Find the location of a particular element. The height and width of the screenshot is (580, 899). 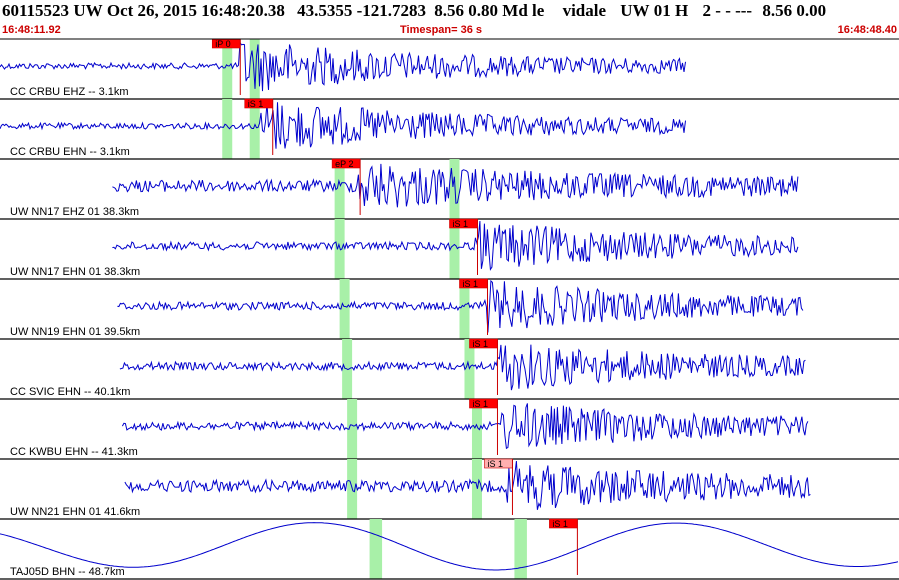

event-type: le is located at coordinates (538, 10).